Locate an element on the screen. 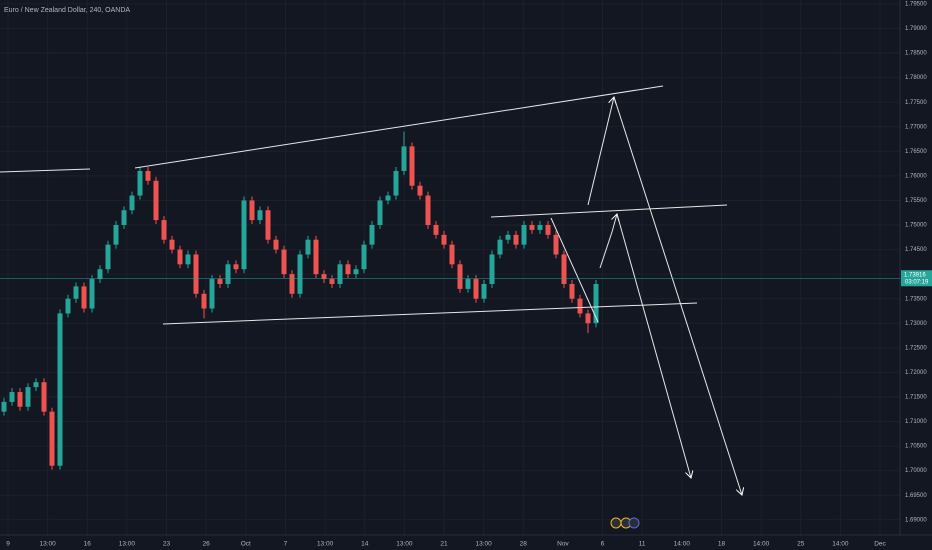 This screenshot has height=550, width=932. y-tick-label: 1.76000 is located at coordinates (916, 176).